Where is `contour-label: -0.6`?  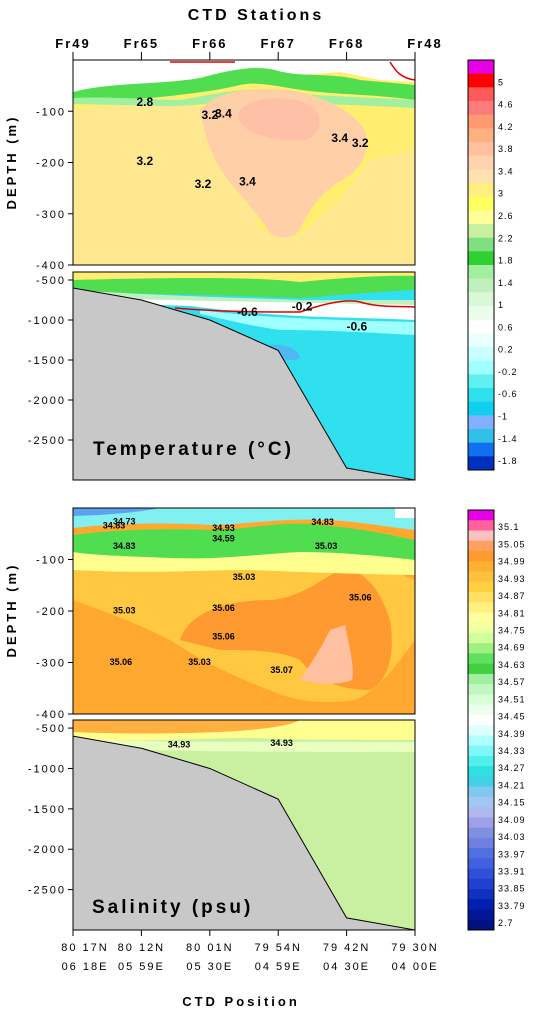 contour-label: -0.6 is located at coordinates (357, 326).